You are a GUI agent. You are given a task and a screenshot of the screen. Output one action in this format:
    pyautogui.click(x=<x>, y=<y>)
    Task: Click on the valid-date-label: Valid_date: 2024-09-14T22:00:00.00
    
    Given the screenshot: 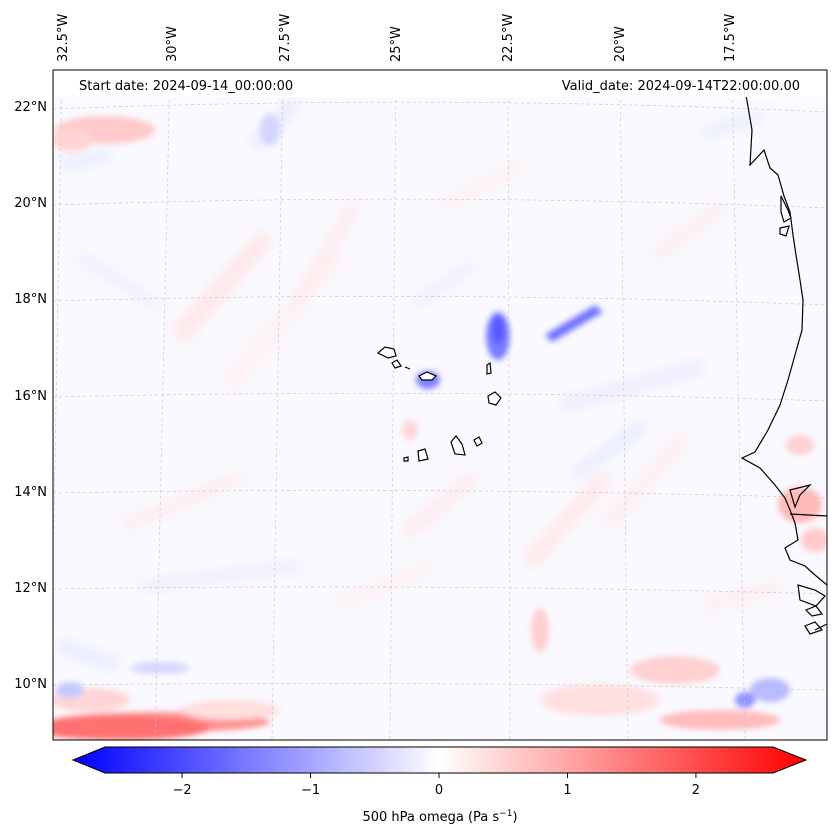 What is the action you would take?
    pyautogui.click(x=681, y=86)
    